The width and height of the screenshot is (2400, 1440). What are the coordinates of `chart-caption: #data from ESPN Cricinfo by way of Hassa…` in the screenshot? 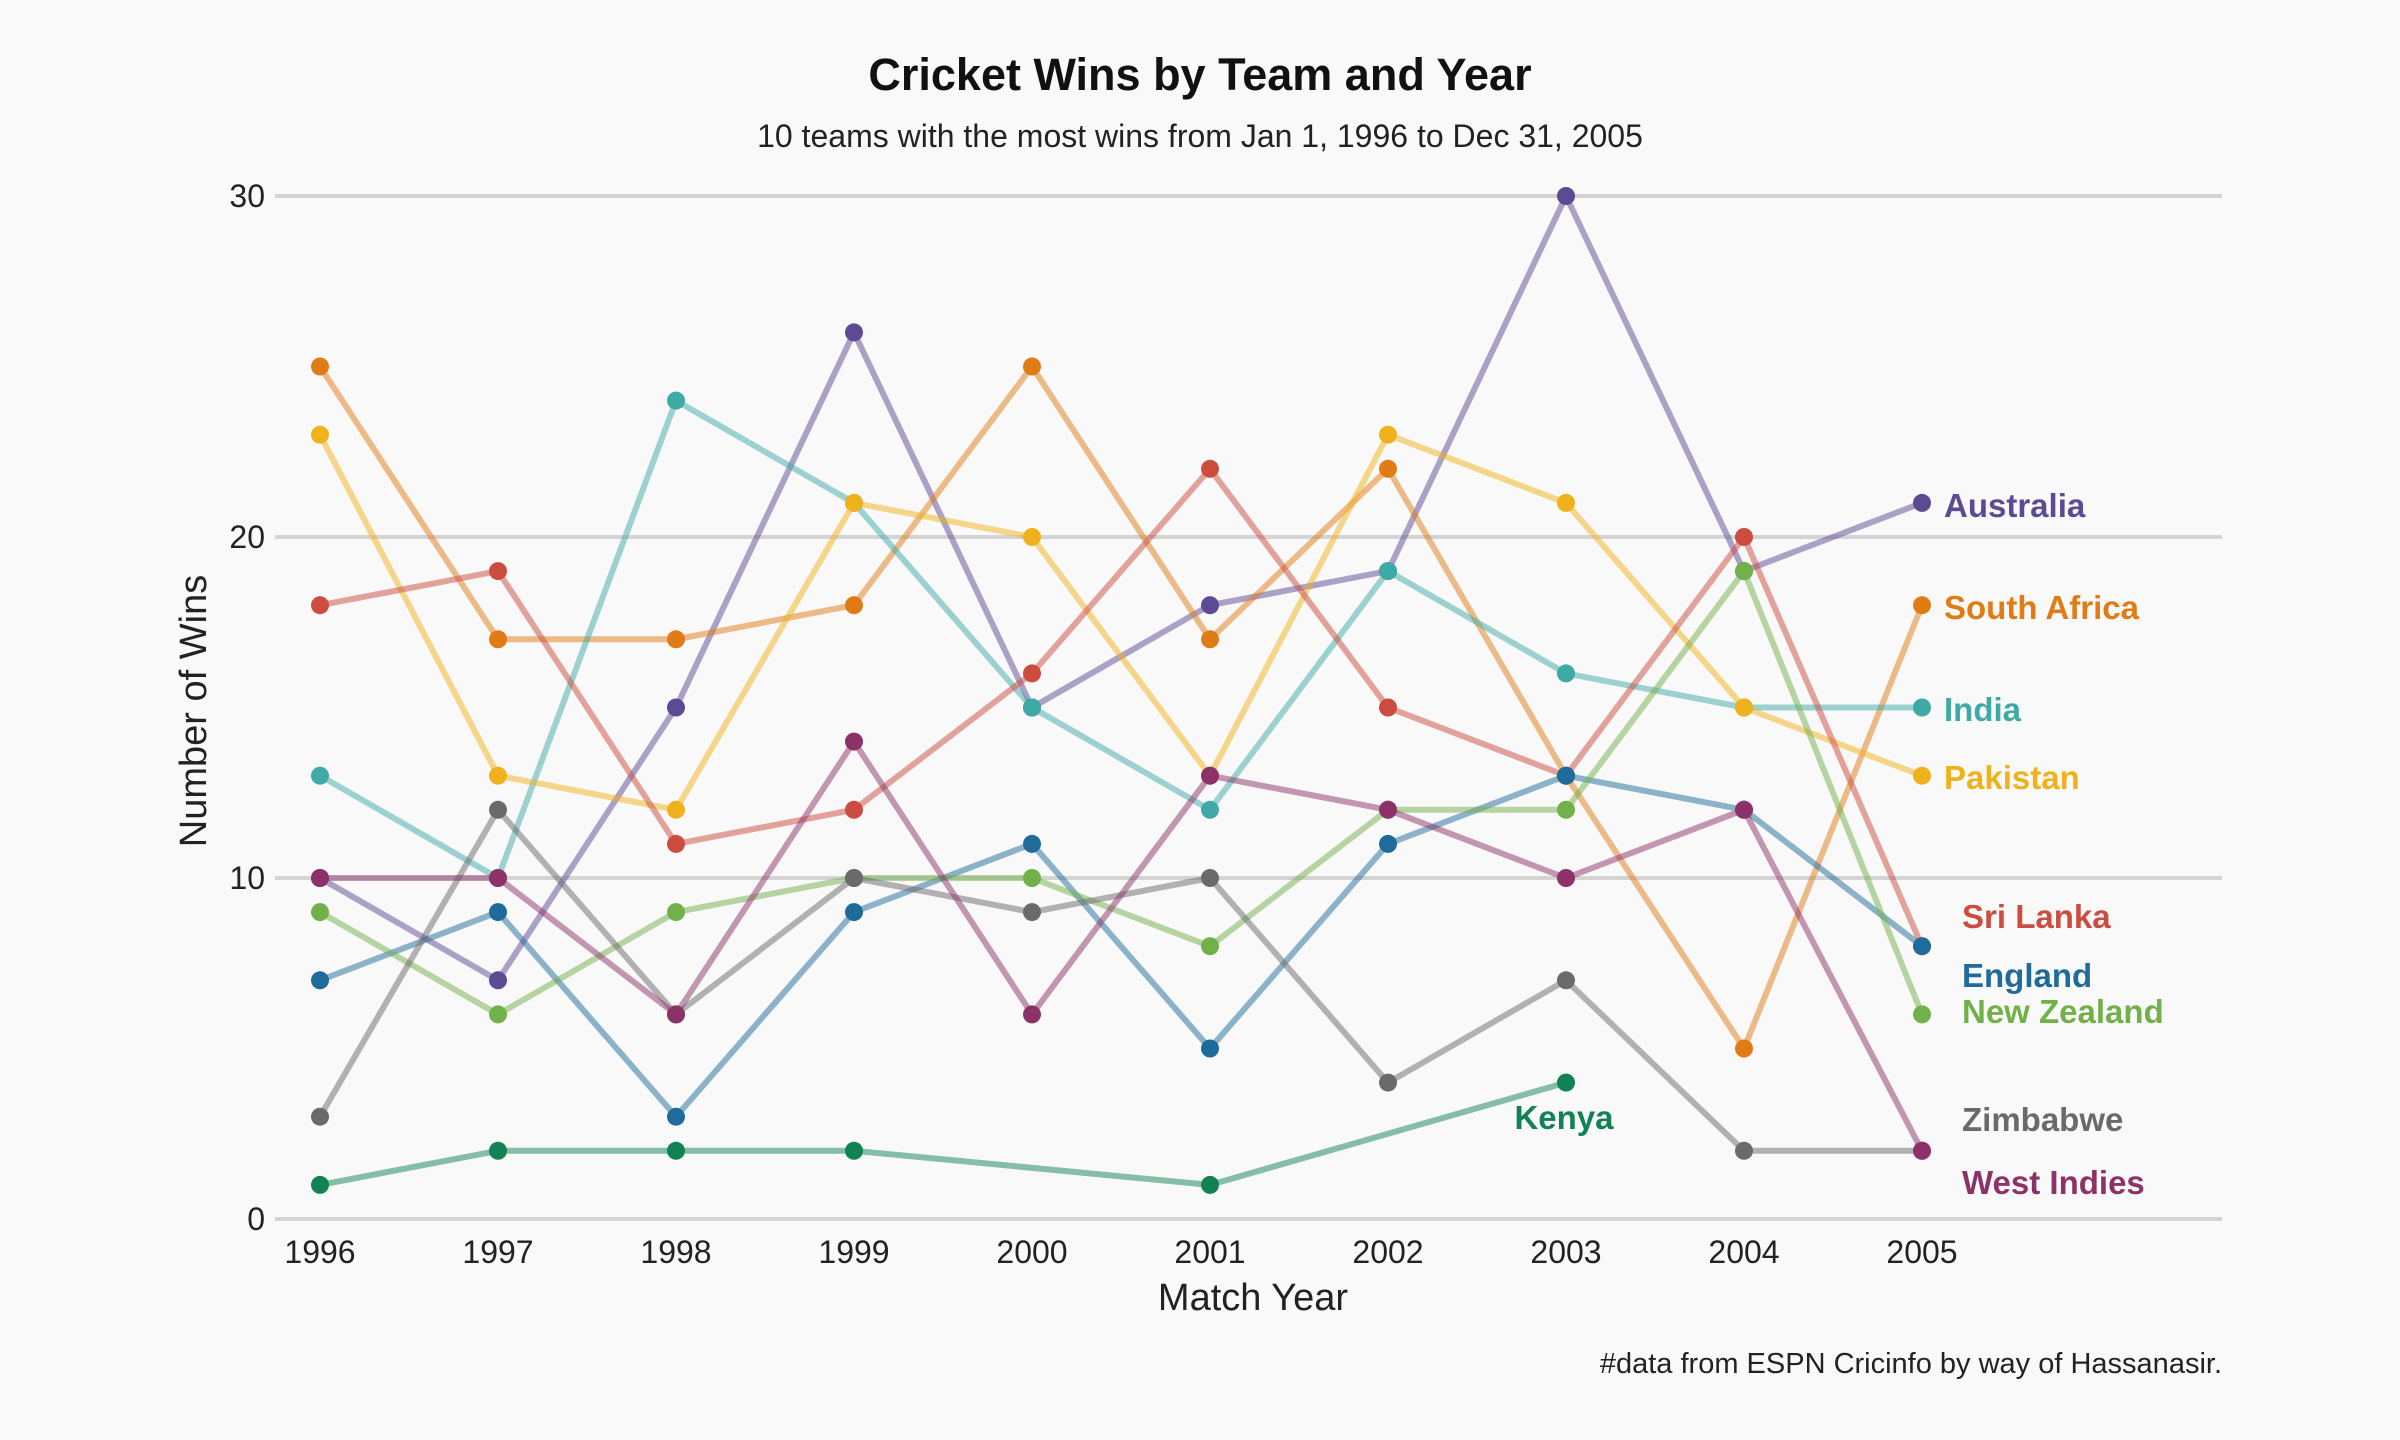 It's located at (1911, 1364).